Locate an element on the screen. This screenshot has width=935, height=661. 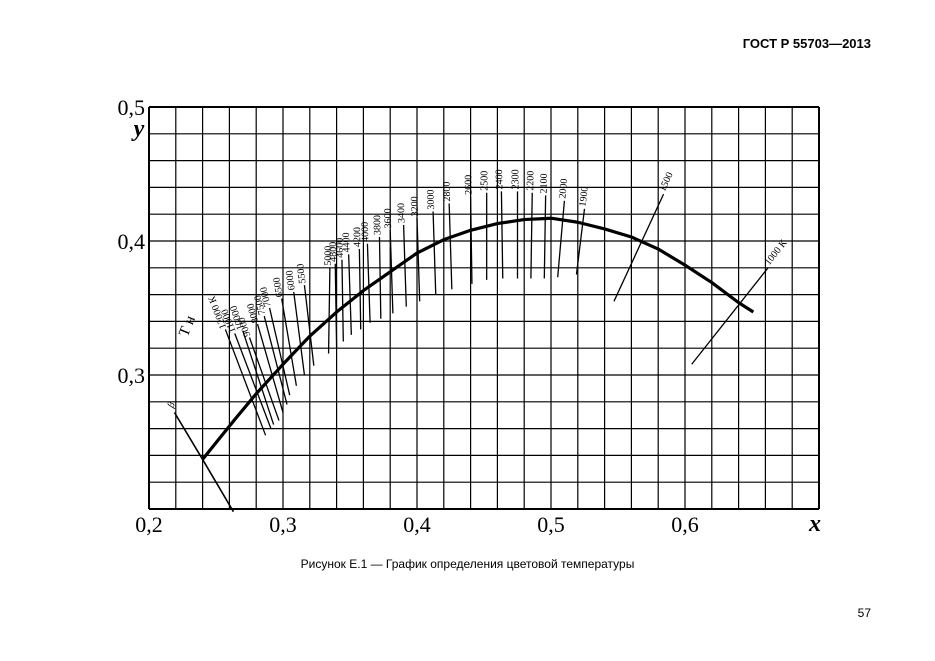
isotherm-label: 2000 is located at coordinates (563, 188).